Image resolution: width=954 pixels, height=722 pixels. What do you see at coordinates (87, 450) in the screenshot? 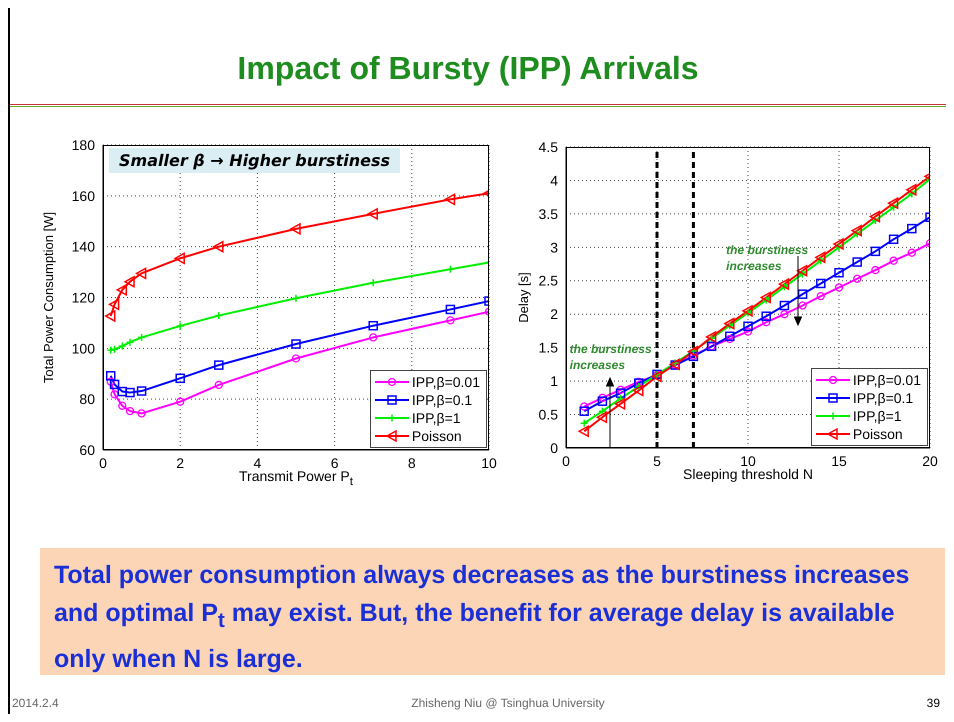
I see `y-tick-label: 60` at bounding box center [87, 450].